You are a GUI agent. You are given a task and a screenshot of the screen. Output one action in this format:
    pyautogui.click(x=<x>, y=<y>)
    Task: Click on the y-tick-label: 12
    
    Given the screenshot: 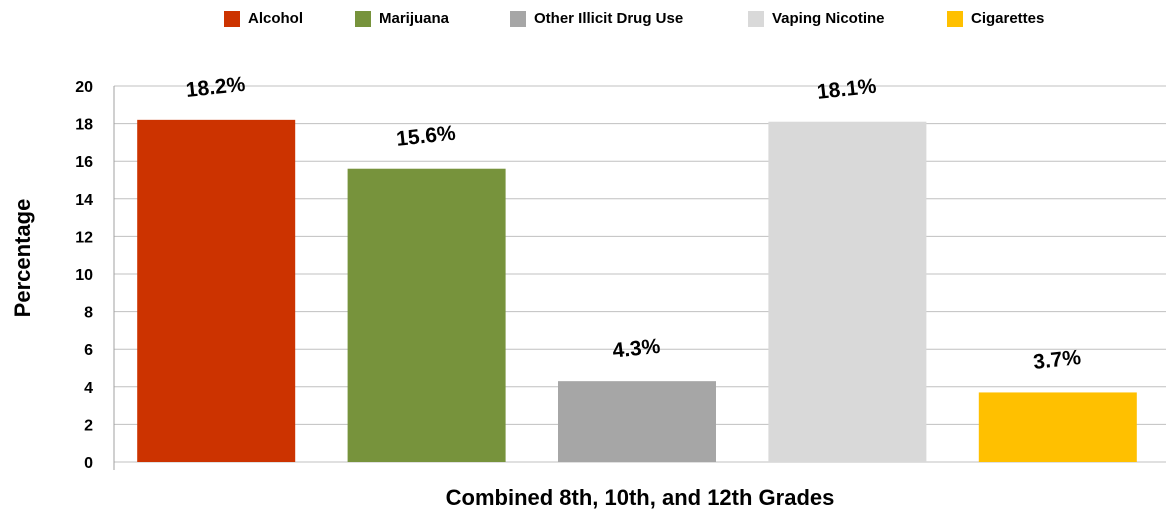 What is the action you would take?
    pyautogui.click(x=84, y=237)
    